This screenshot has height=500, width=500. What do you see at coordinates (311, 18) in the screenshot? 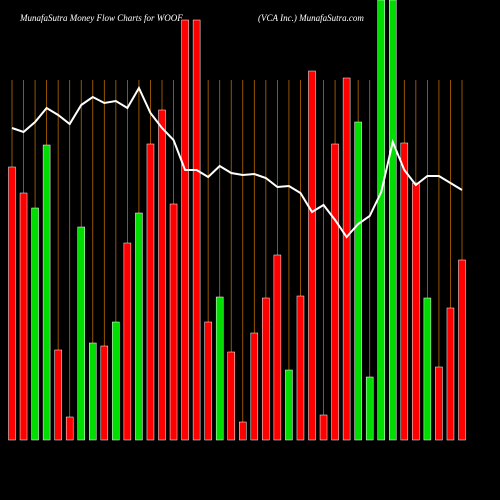
I see `chart-subtitle: (VCA Inc.) MunafaSutra.com` at bounding box center [311, 18].